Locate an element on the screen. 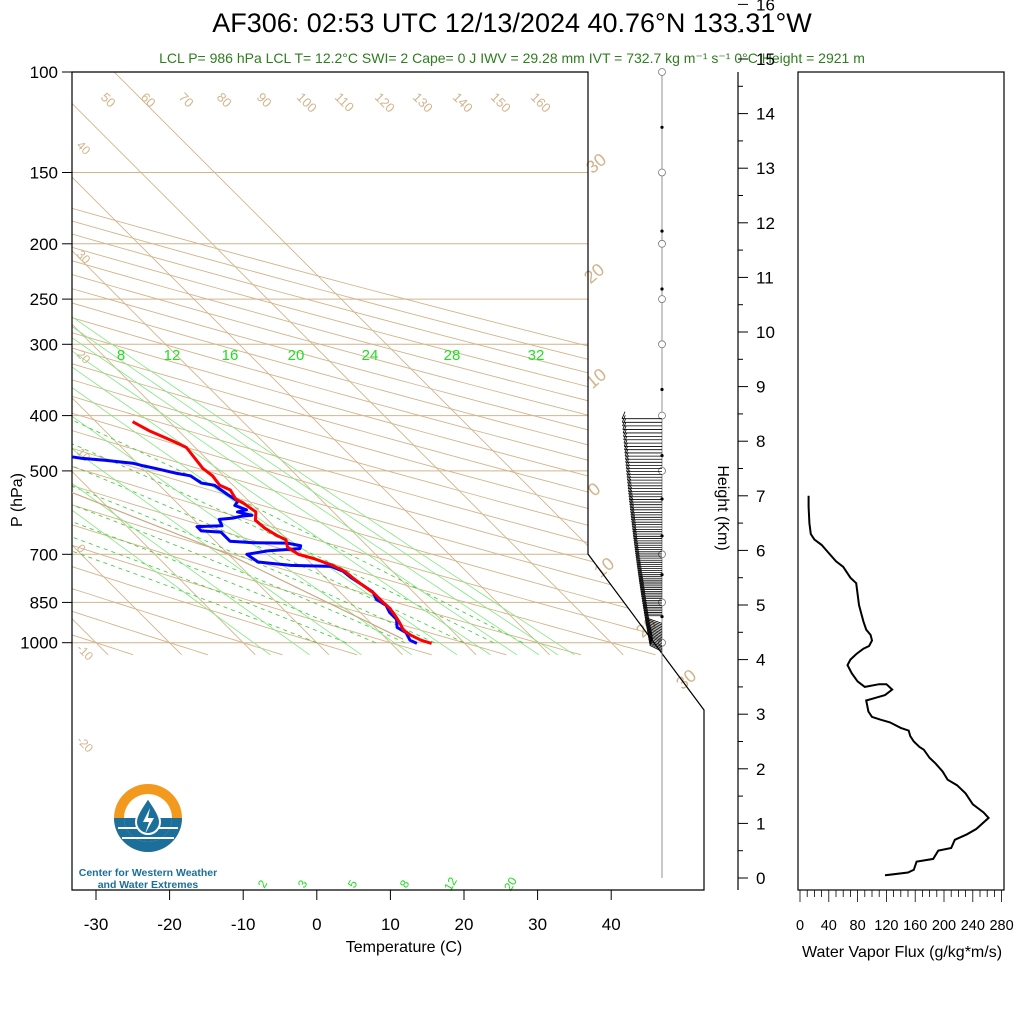 The image size is (1024, 1024). height-tick-label: 1 is located at coordinates (760, 823).